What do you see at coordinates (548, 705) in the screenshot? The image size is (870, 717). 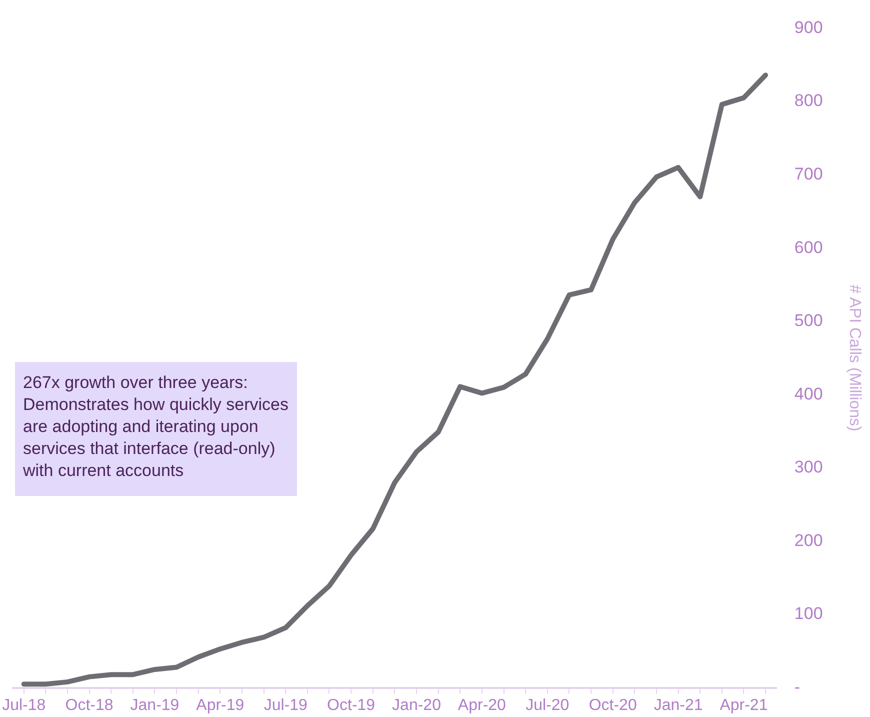 I see `x-tick-label: Jul-20` at bounding box center [548, 705].